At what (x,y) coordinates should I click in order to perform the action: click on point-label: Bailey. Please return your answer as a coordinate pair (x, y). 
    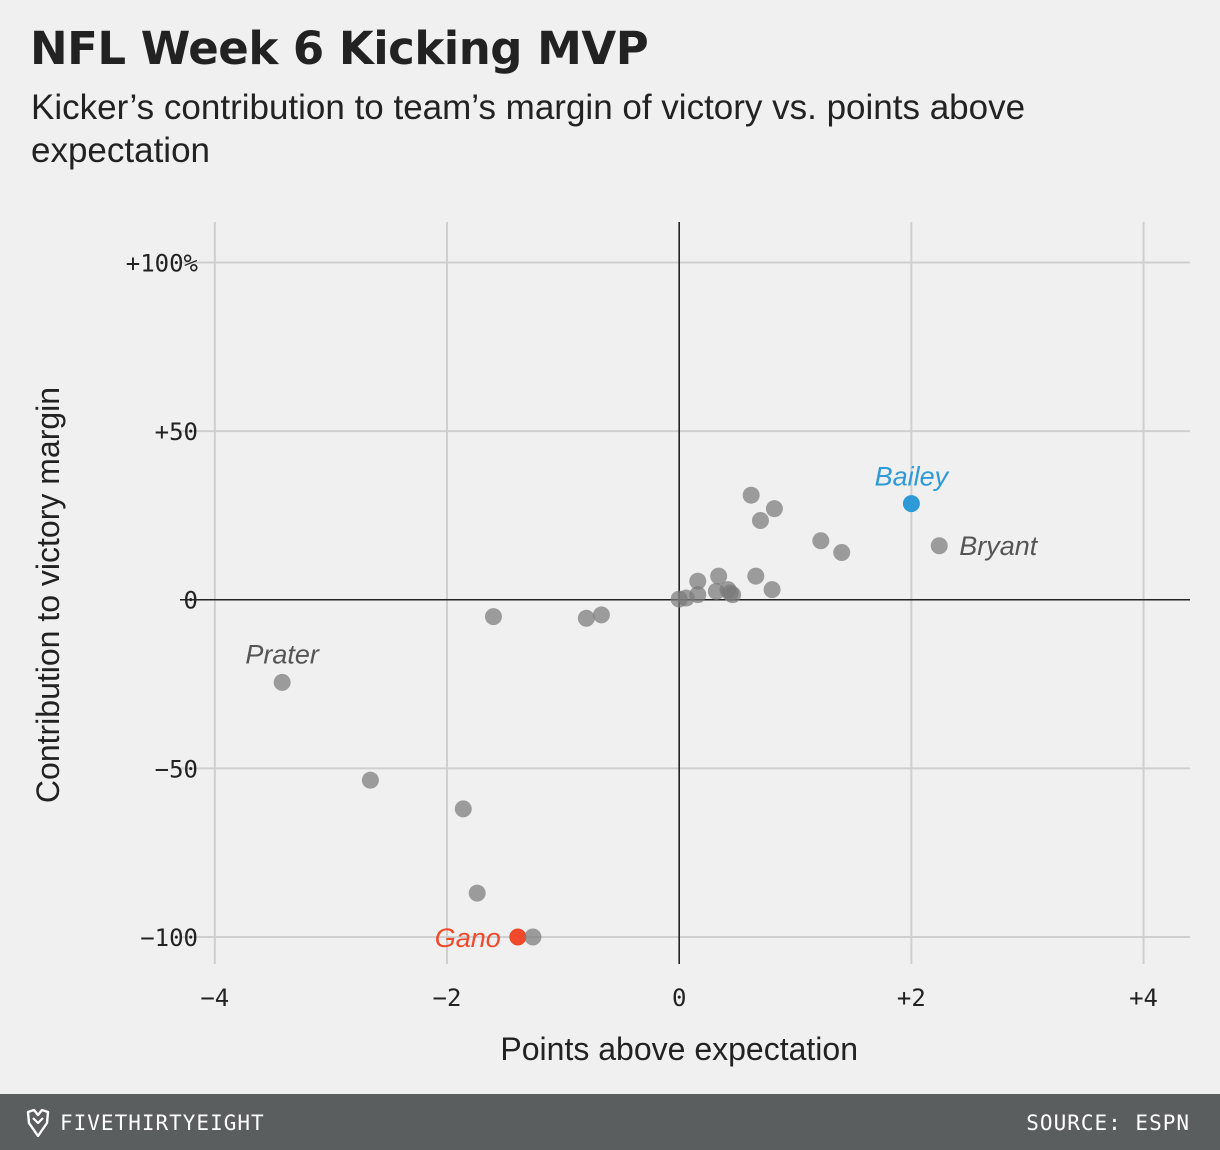
    Looking at the image, I should click on (912, 477).